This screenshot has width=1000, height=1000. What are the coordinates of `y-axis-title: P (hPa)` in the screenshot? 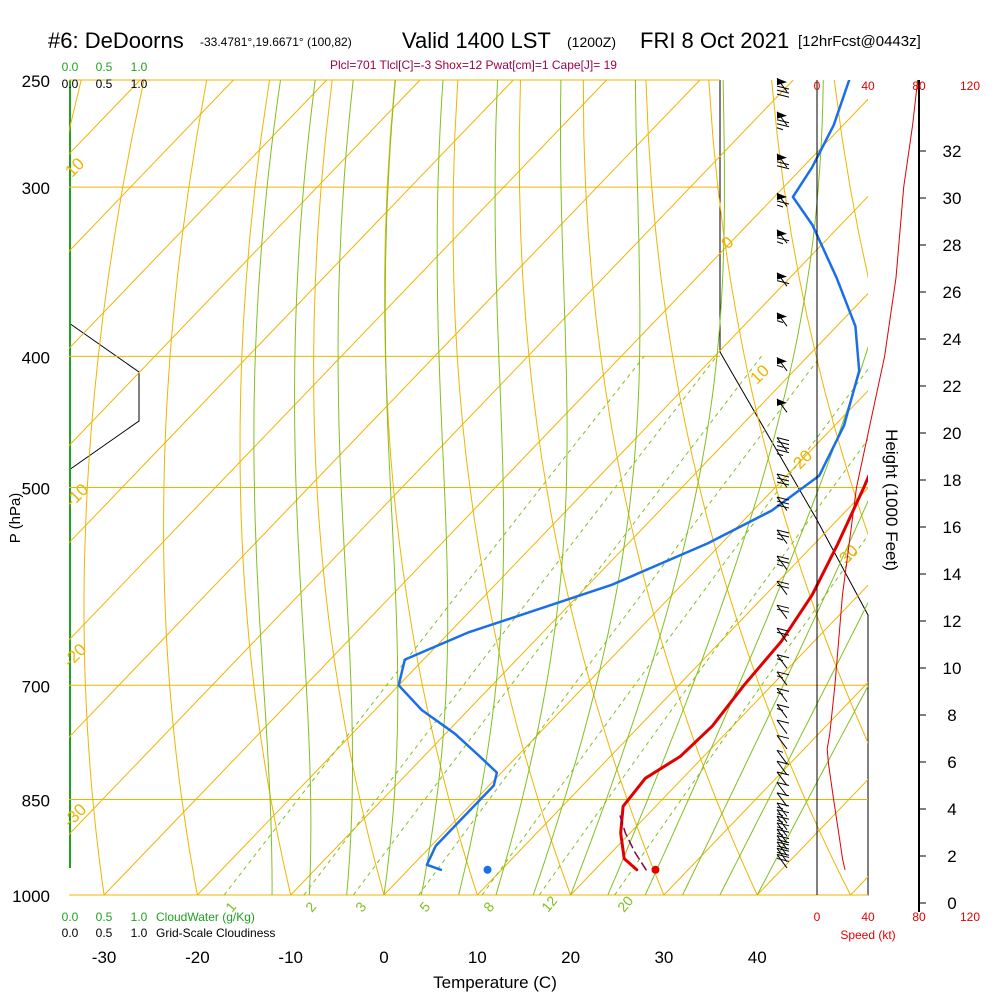 It's located at (15, 518).